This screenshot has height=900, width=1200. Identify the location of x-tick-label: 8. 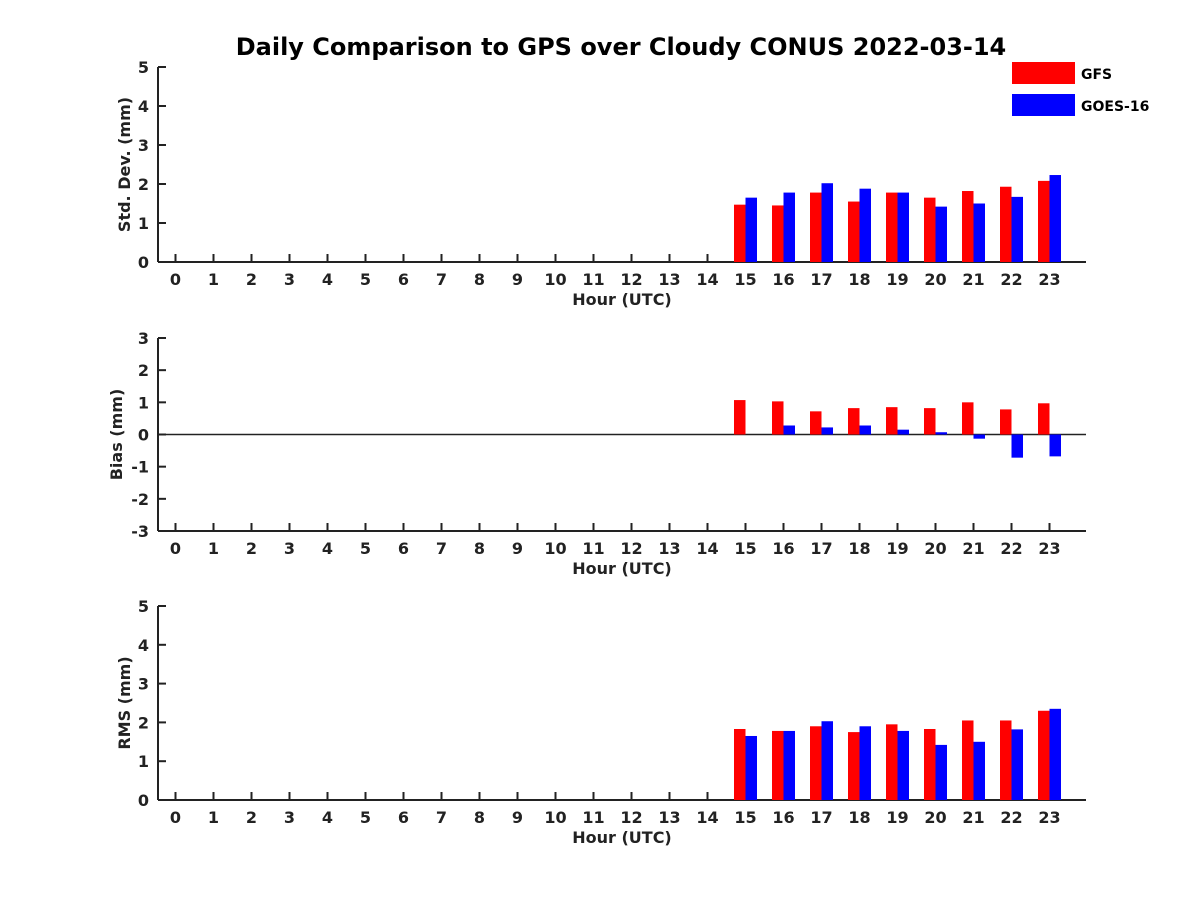
(479, 548).